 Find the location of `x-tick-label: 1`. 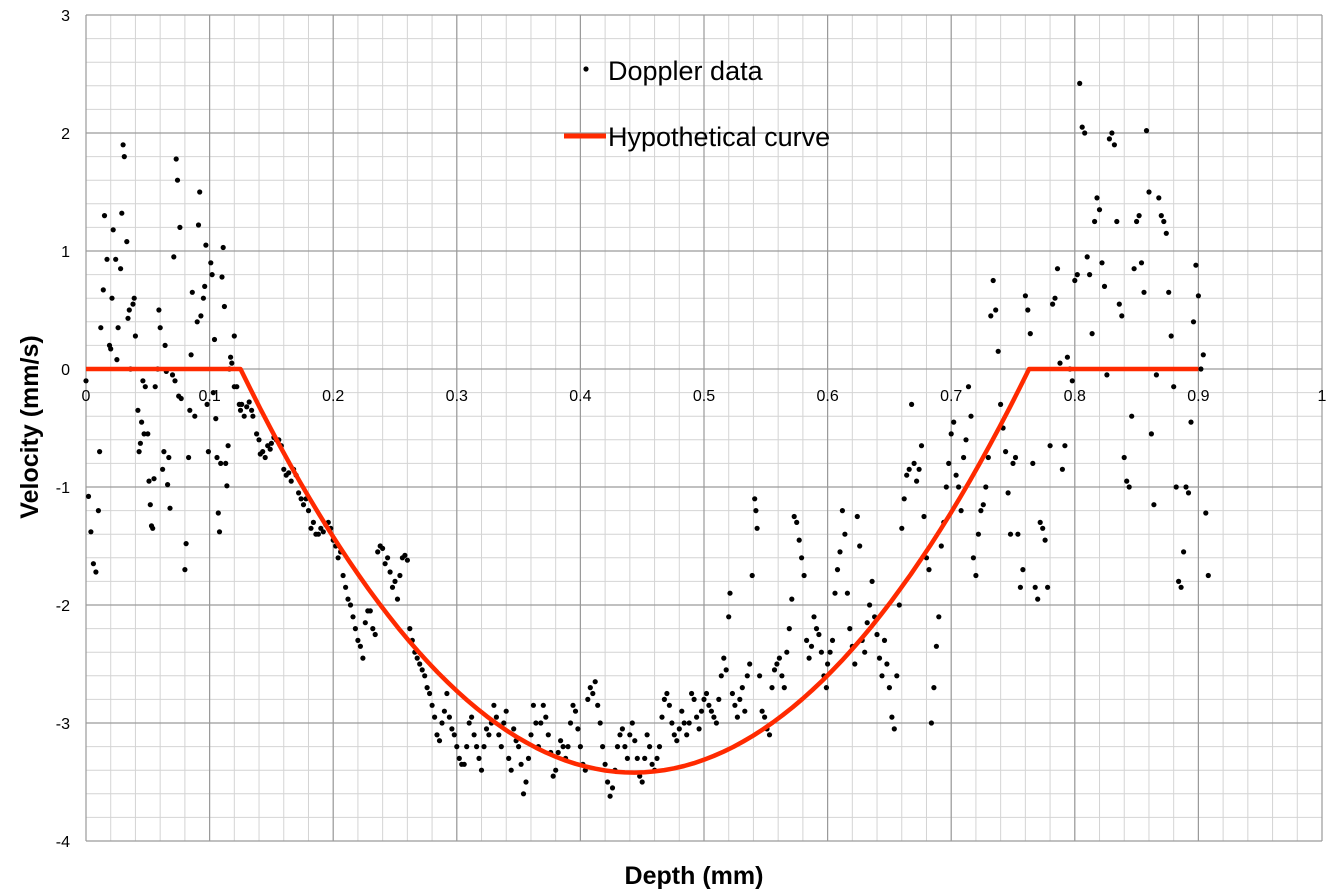

x-tick-label: 1 is located at coordinates (1322, 396).